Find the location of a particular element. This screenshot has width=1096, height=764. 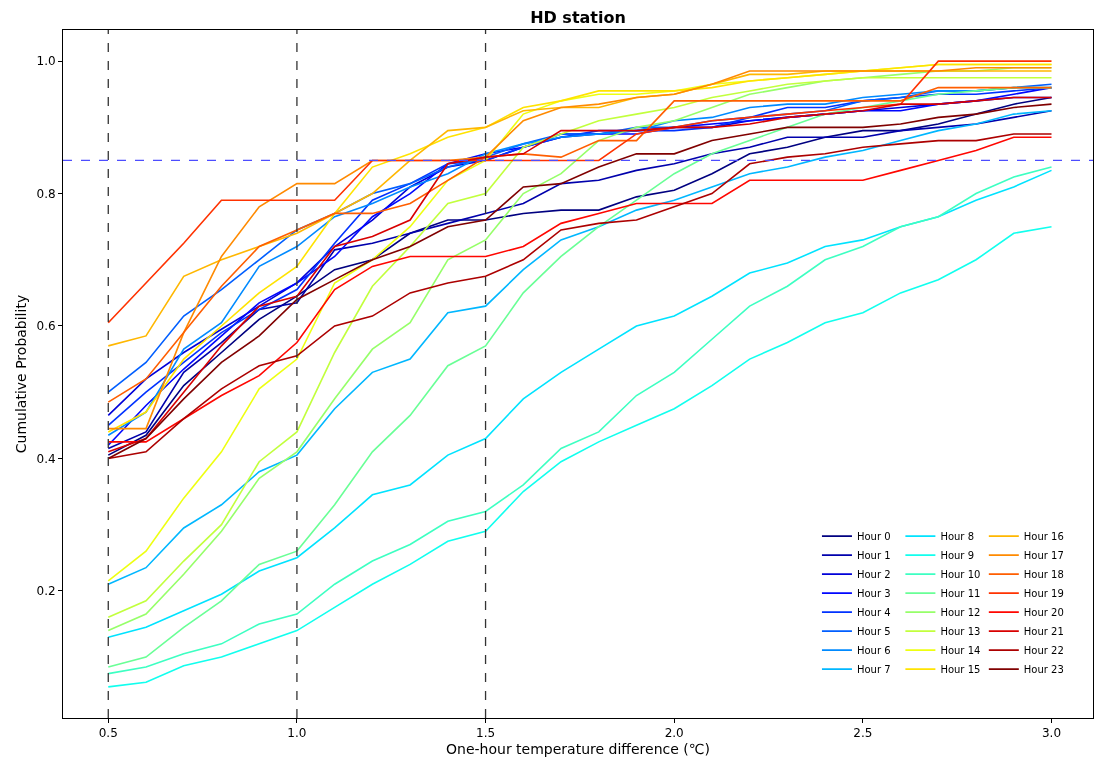

x-tick-label: 1.0 is located at coordinates (297, 733).